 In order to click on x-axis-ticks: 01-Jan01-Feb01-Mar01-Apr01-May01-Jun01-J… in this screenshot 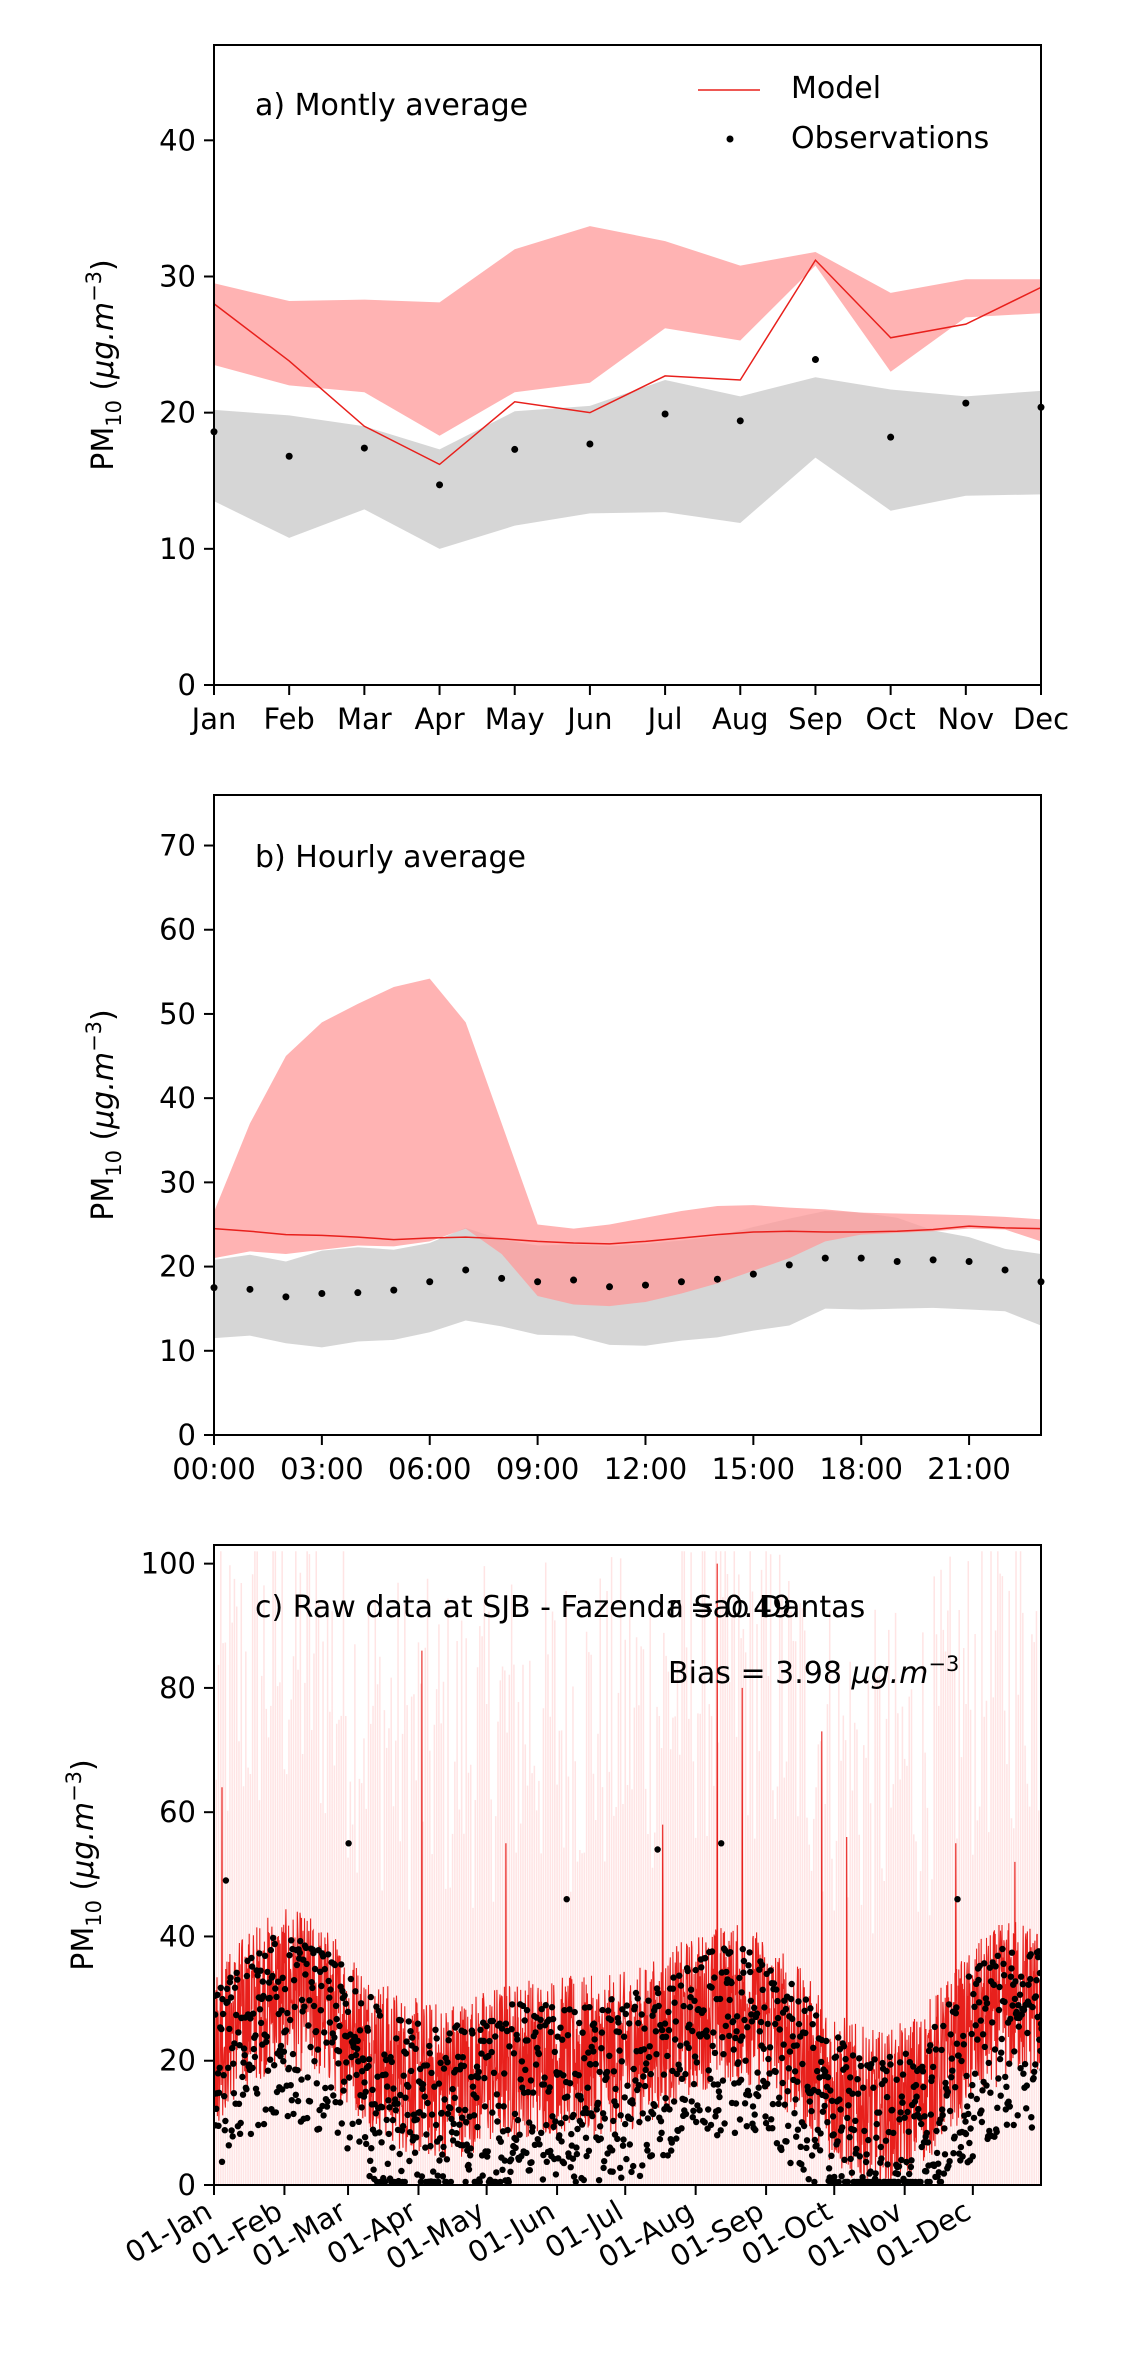, I will do `click(547, 2231)`.